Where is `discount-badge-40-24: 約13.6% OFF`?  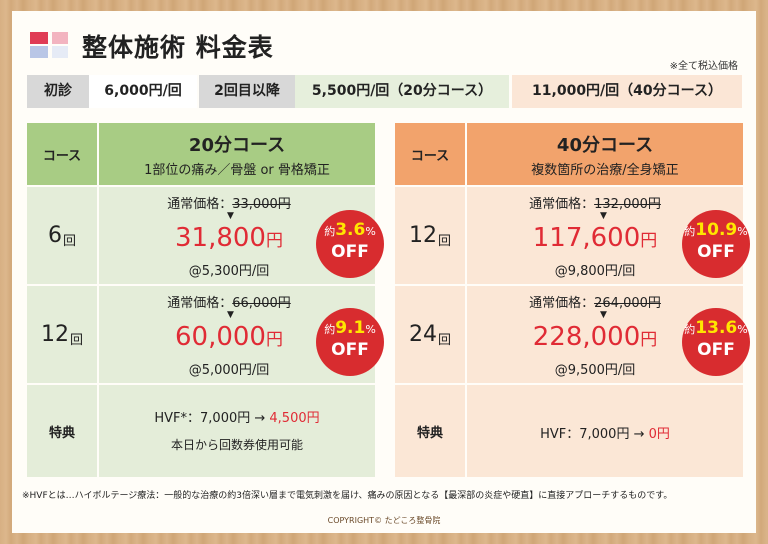 discount-badge-40-24: 約13.6% OFF is located at coordinates (716, 342).